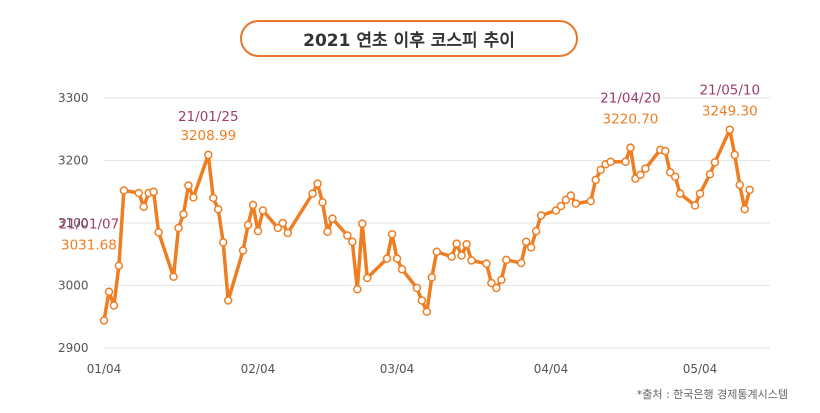 This screenshot has height=413, width=820. What do you see at coordinates (73, 98) in the screenshot?
I see `y-tick-label: 3300` at bounding box center [73, 98].